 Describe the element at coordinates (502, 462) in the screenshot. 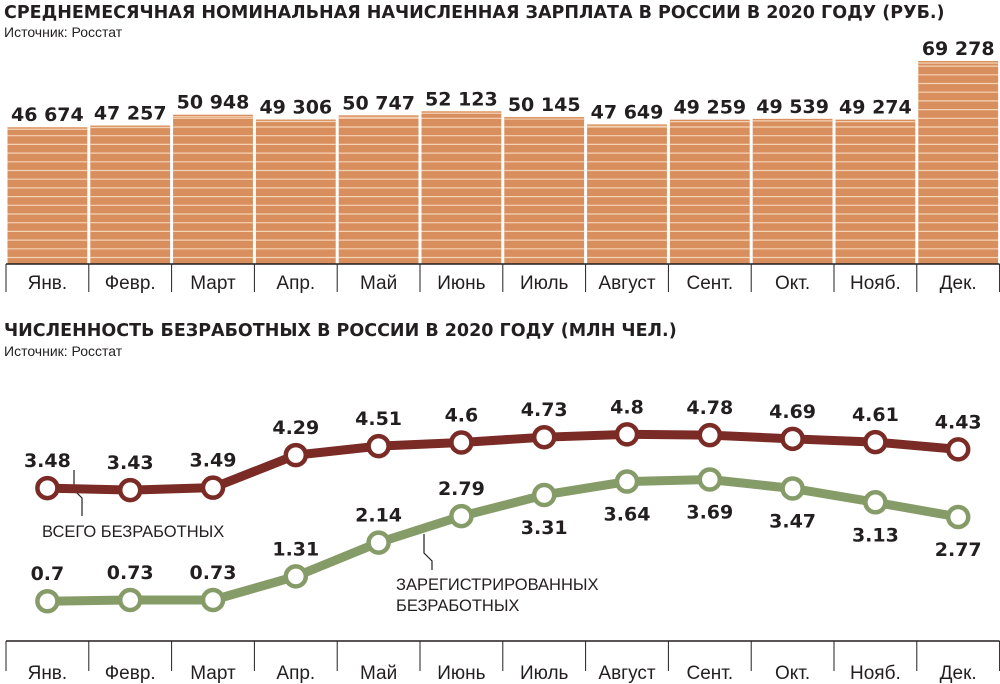

I see `total-unemployed-line` at that location.